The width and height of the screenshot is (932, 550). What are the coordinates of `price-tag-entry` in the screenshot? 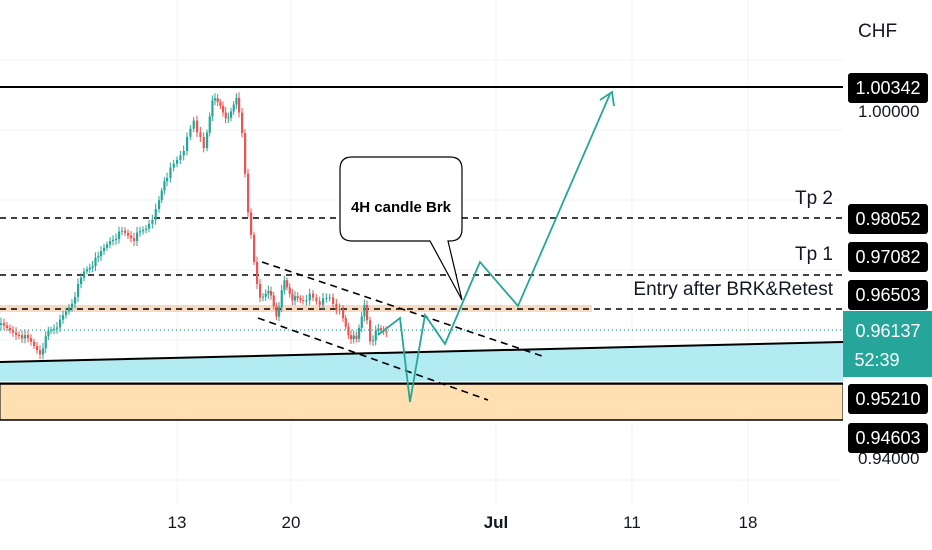 It's located at (888, 295).